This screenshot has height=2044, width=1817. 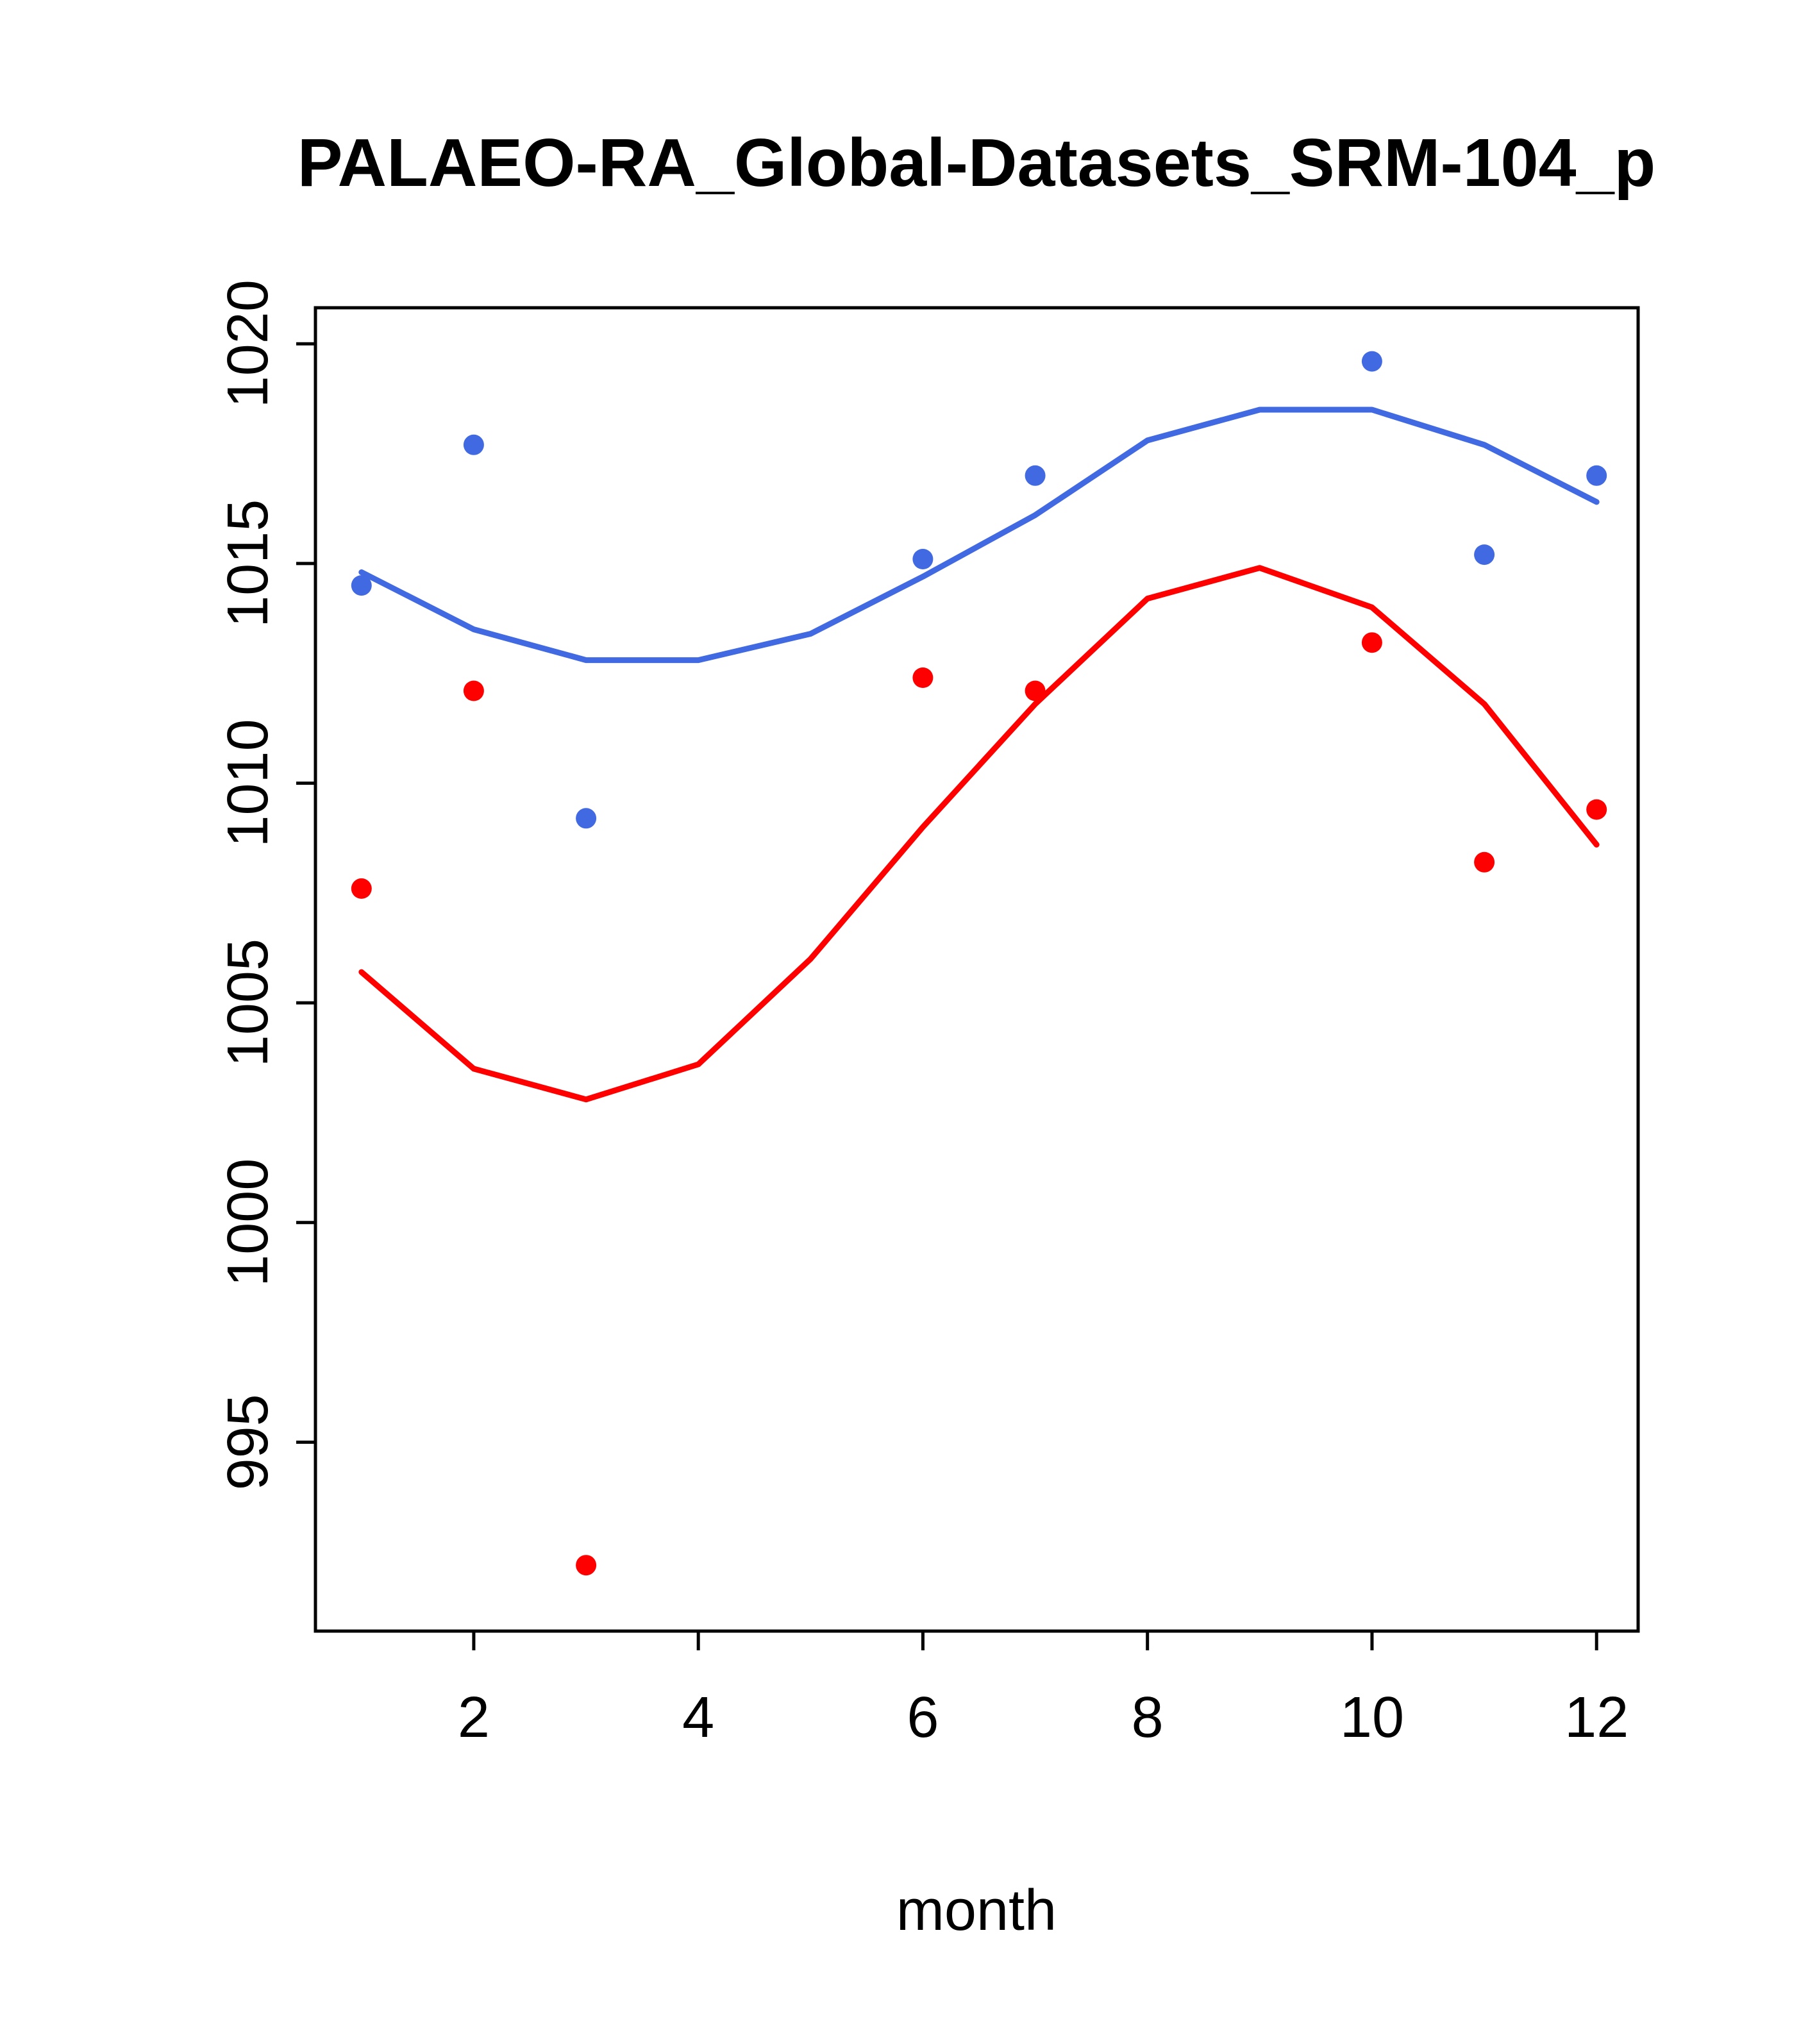 What do you see at coordinates (248, 1442) in the screenshot?
I see `y-tick-label: 995` at bounding box center [248, 1442].